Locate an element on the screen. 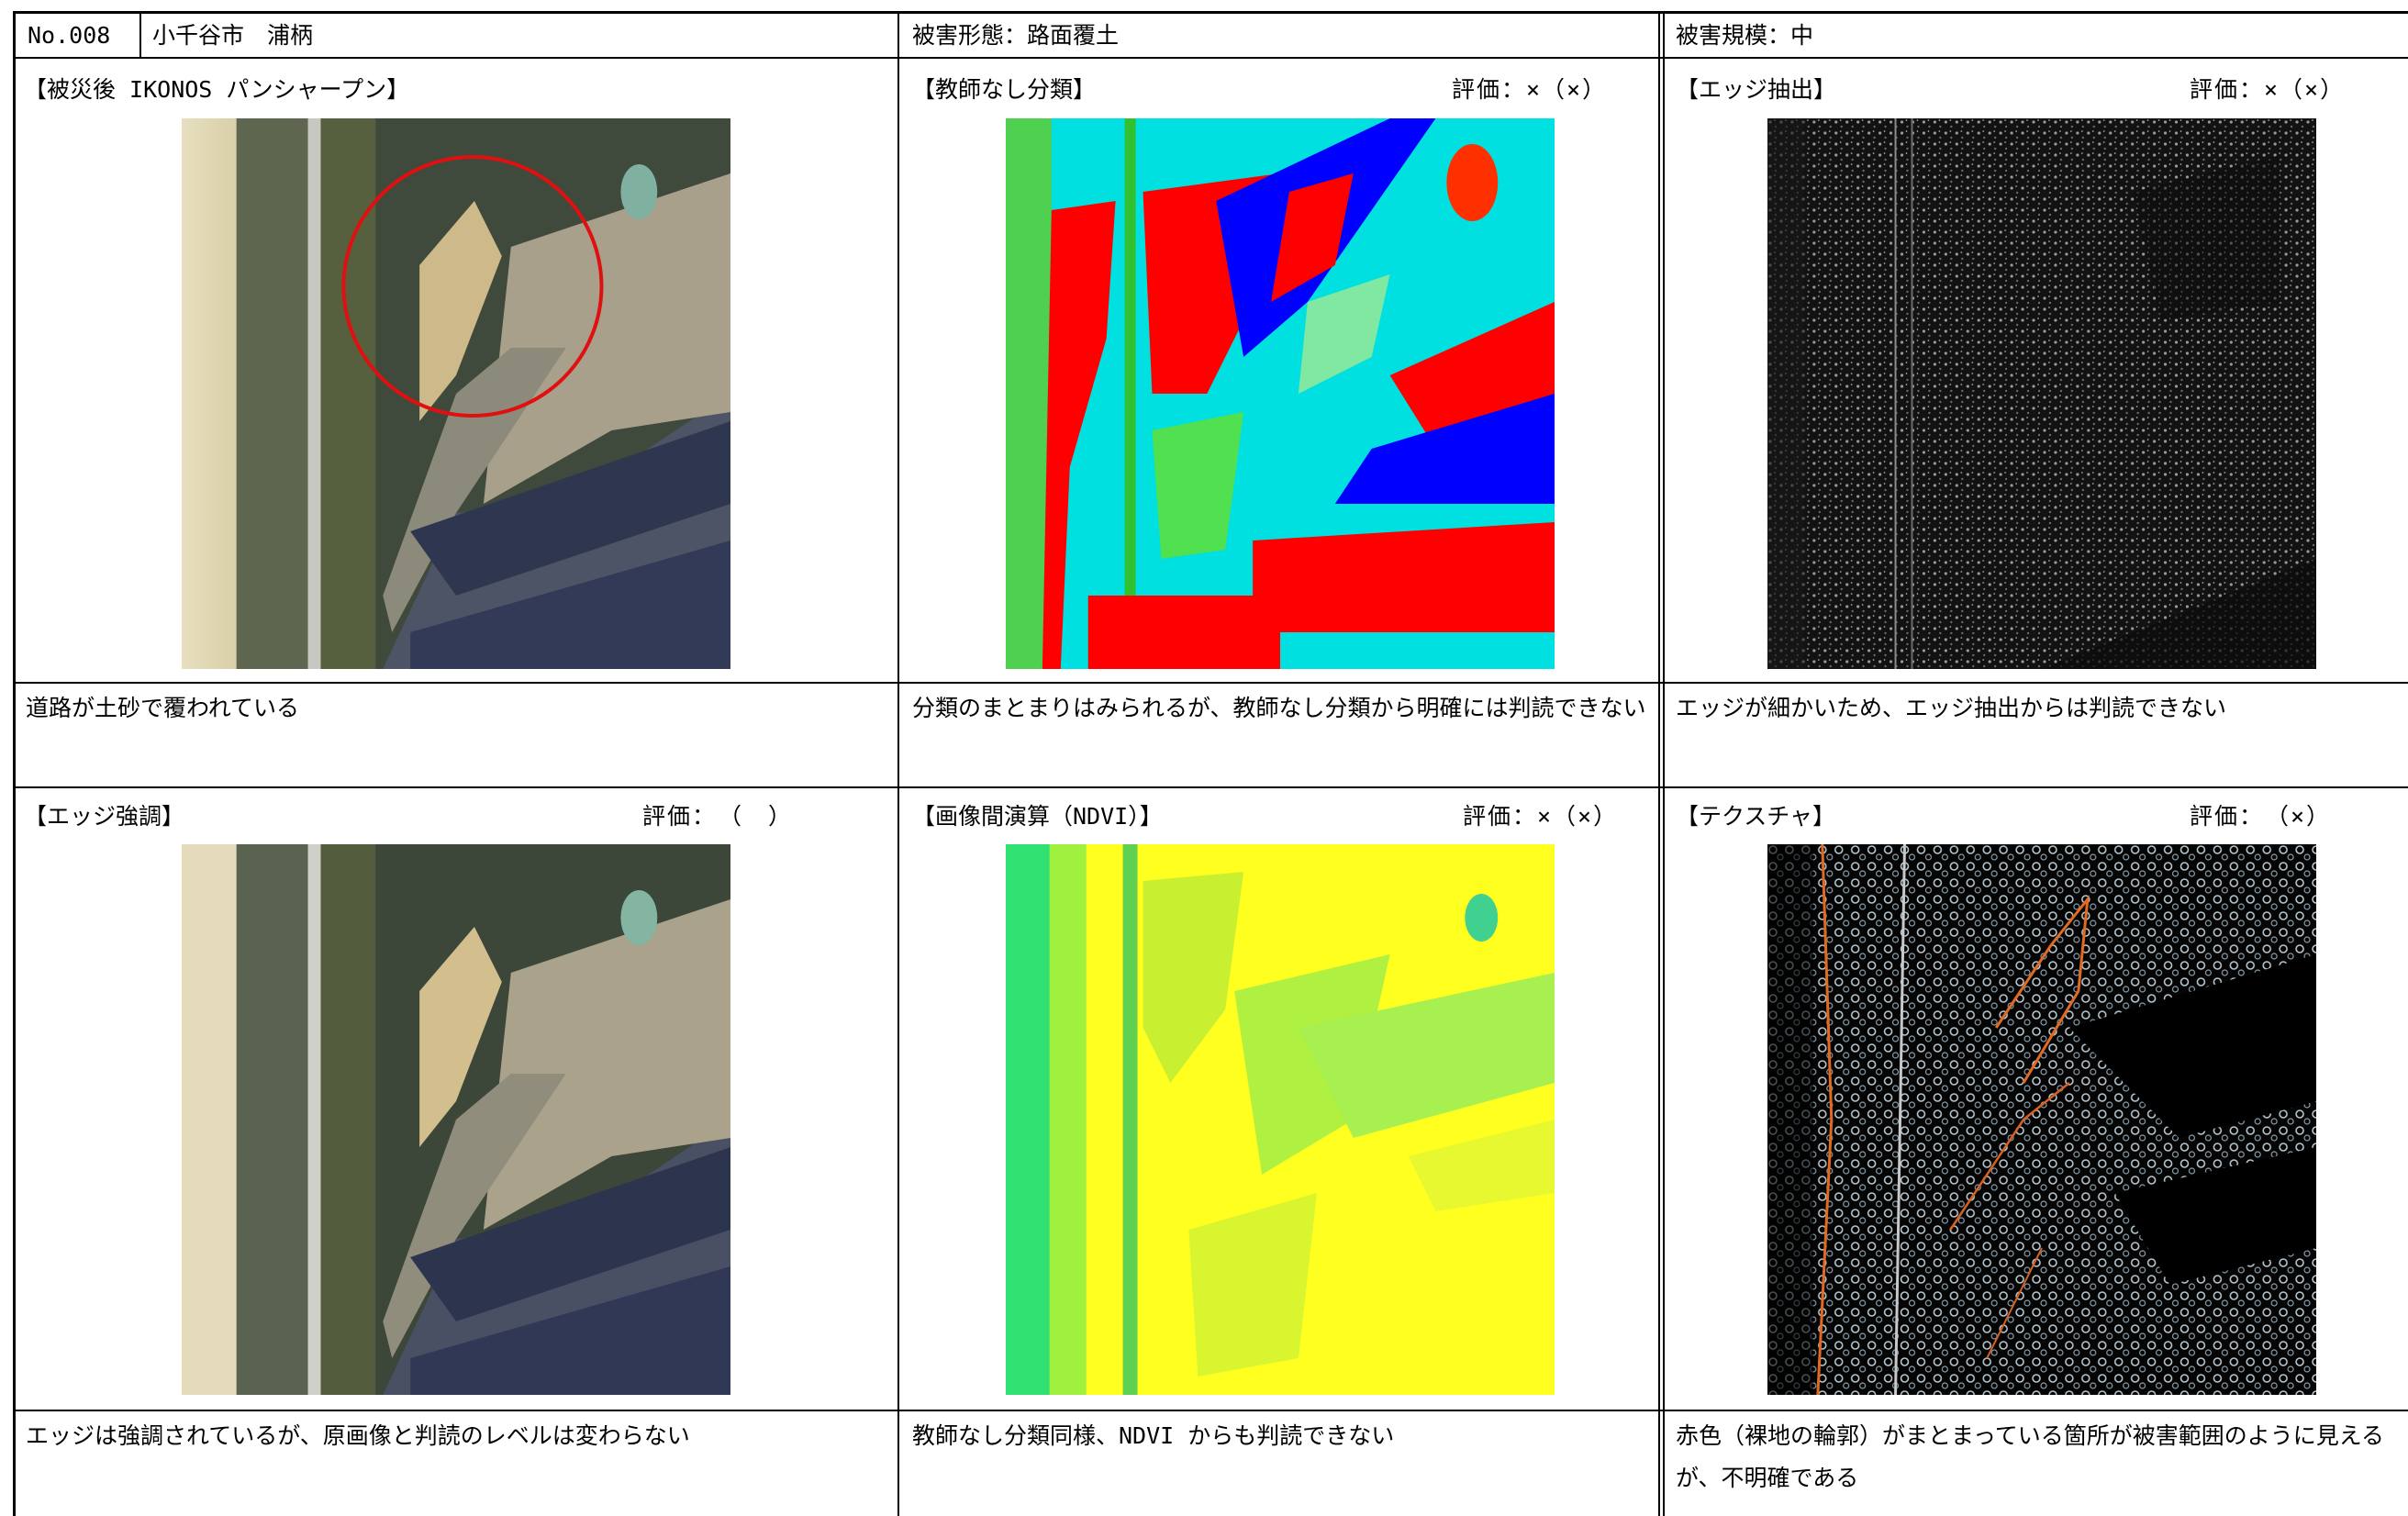  panel-title-satellite: 【被災後 IKONOS パンシャープン】 is located at coordinates (217, 89).